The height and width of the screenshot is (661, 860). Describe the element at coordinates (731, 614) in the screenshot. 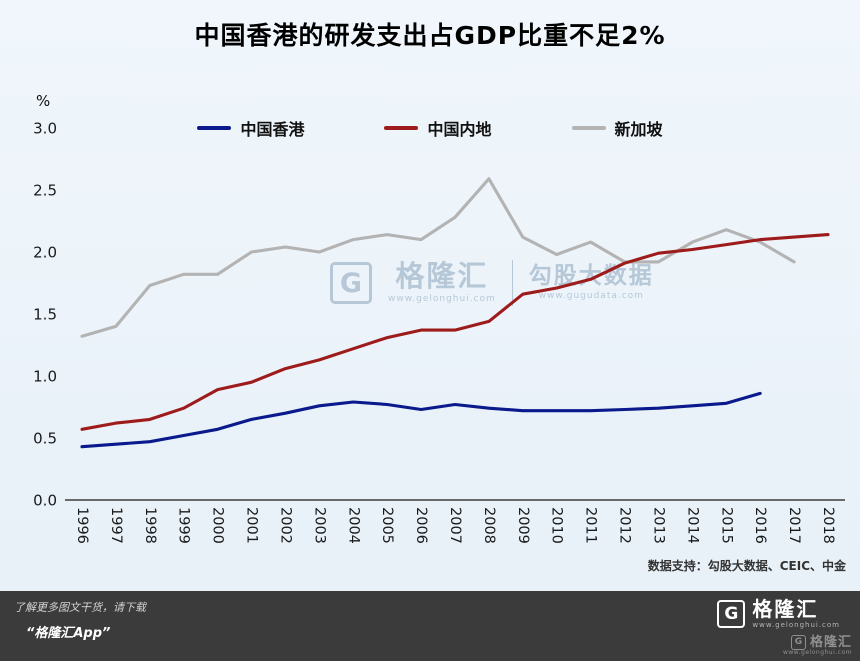

I see `footer-g-logo-icon: G` at that location.